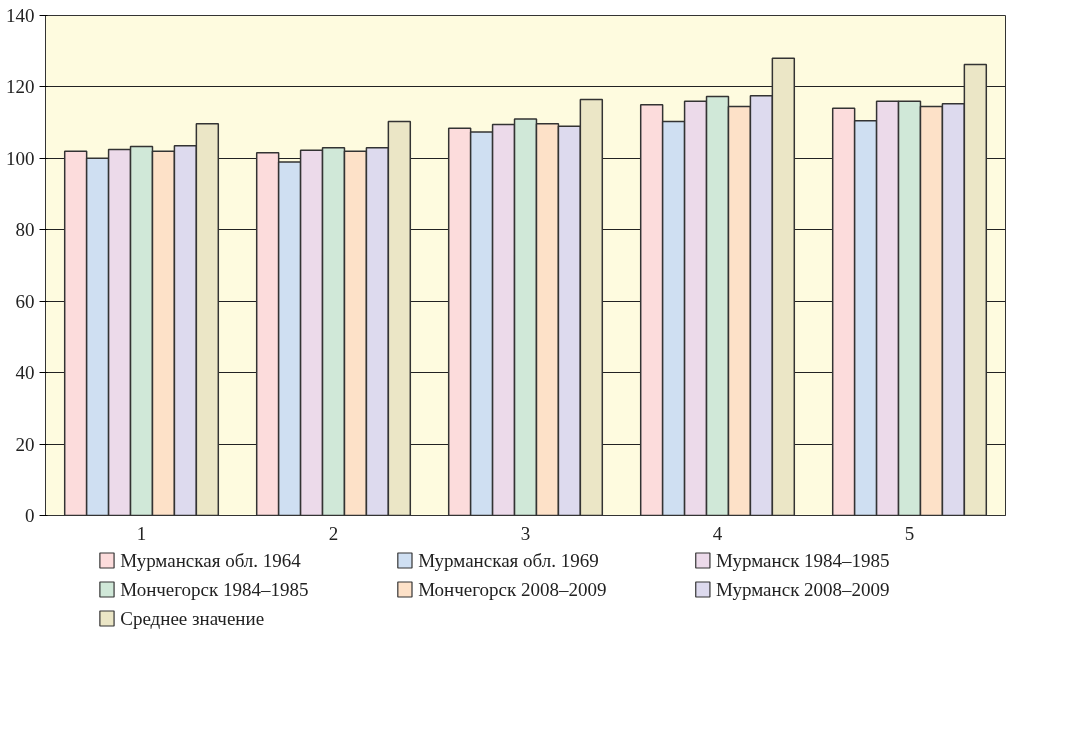  Describe the element at coordinates (525, 533) in the screenshot. I see `x-tick-label: 3` at that location.